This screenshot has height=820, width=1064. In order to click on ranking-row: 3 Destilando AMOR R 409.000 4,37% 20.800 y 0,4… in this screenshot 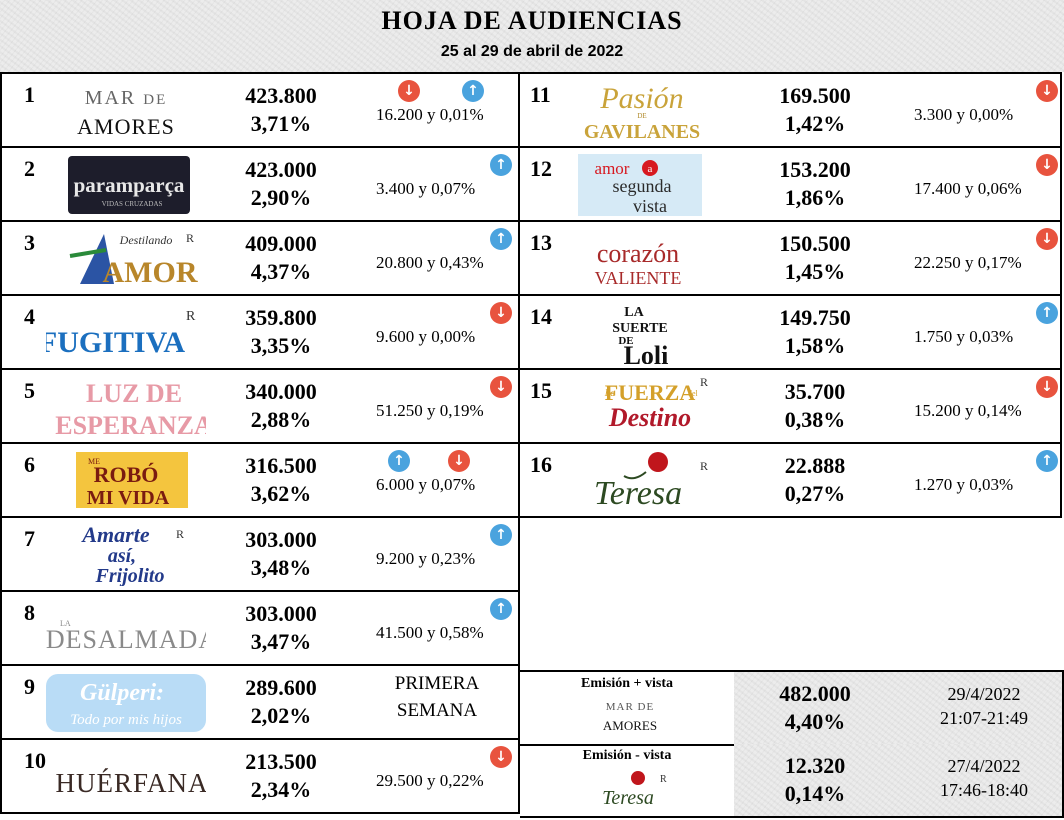, I will do `click(260, 259)`.